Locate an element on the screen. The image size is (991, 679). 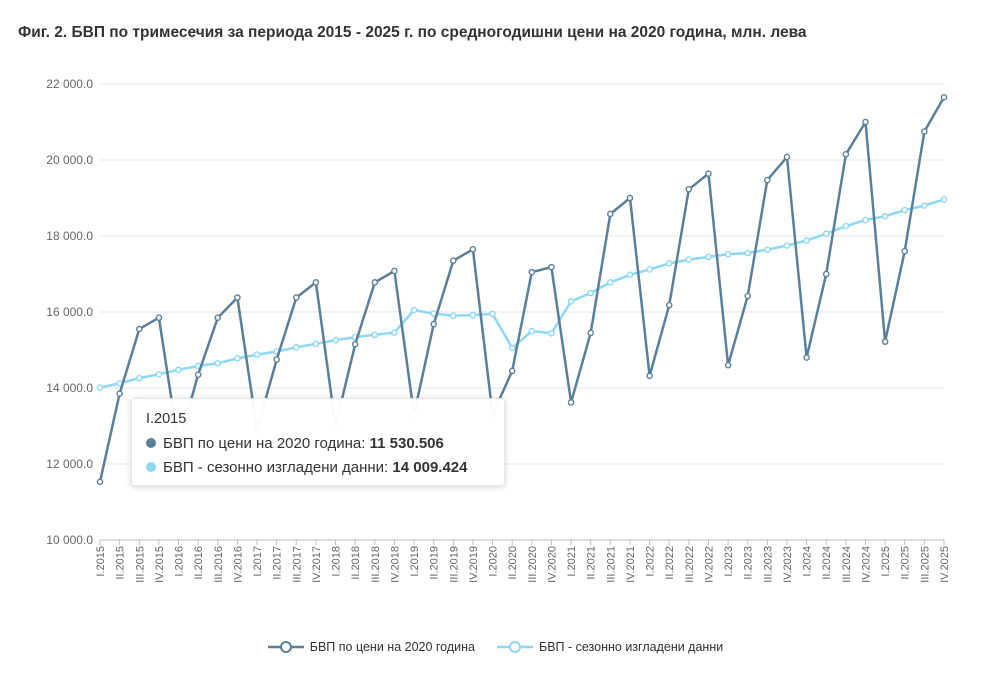
x-tick-label: I.2021 is located at coordinates (572, 561).